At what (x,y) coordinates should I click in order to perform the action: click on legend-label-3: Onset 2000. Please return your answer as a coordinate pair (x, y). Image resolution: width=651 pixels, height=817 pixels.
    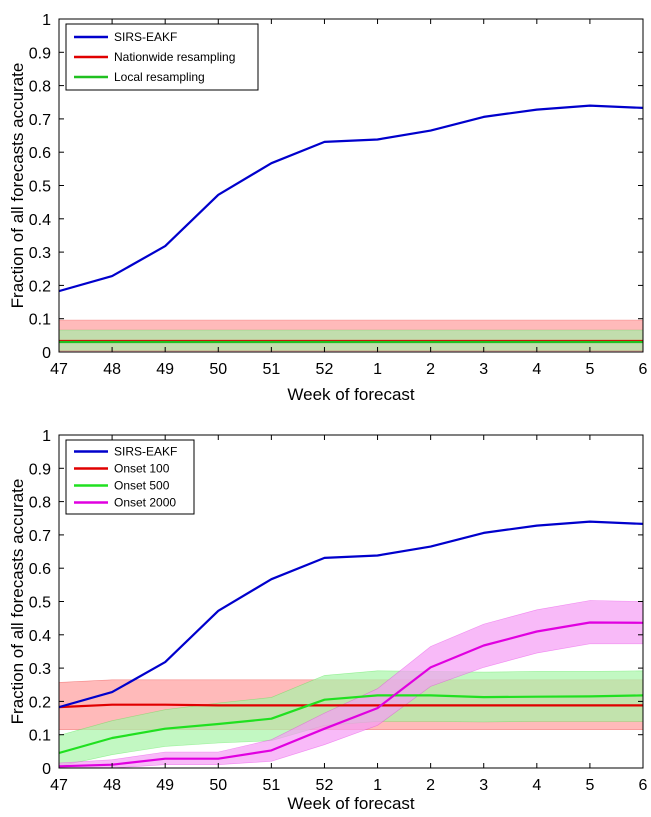
    Looking at the image, I should click on (145, 503).